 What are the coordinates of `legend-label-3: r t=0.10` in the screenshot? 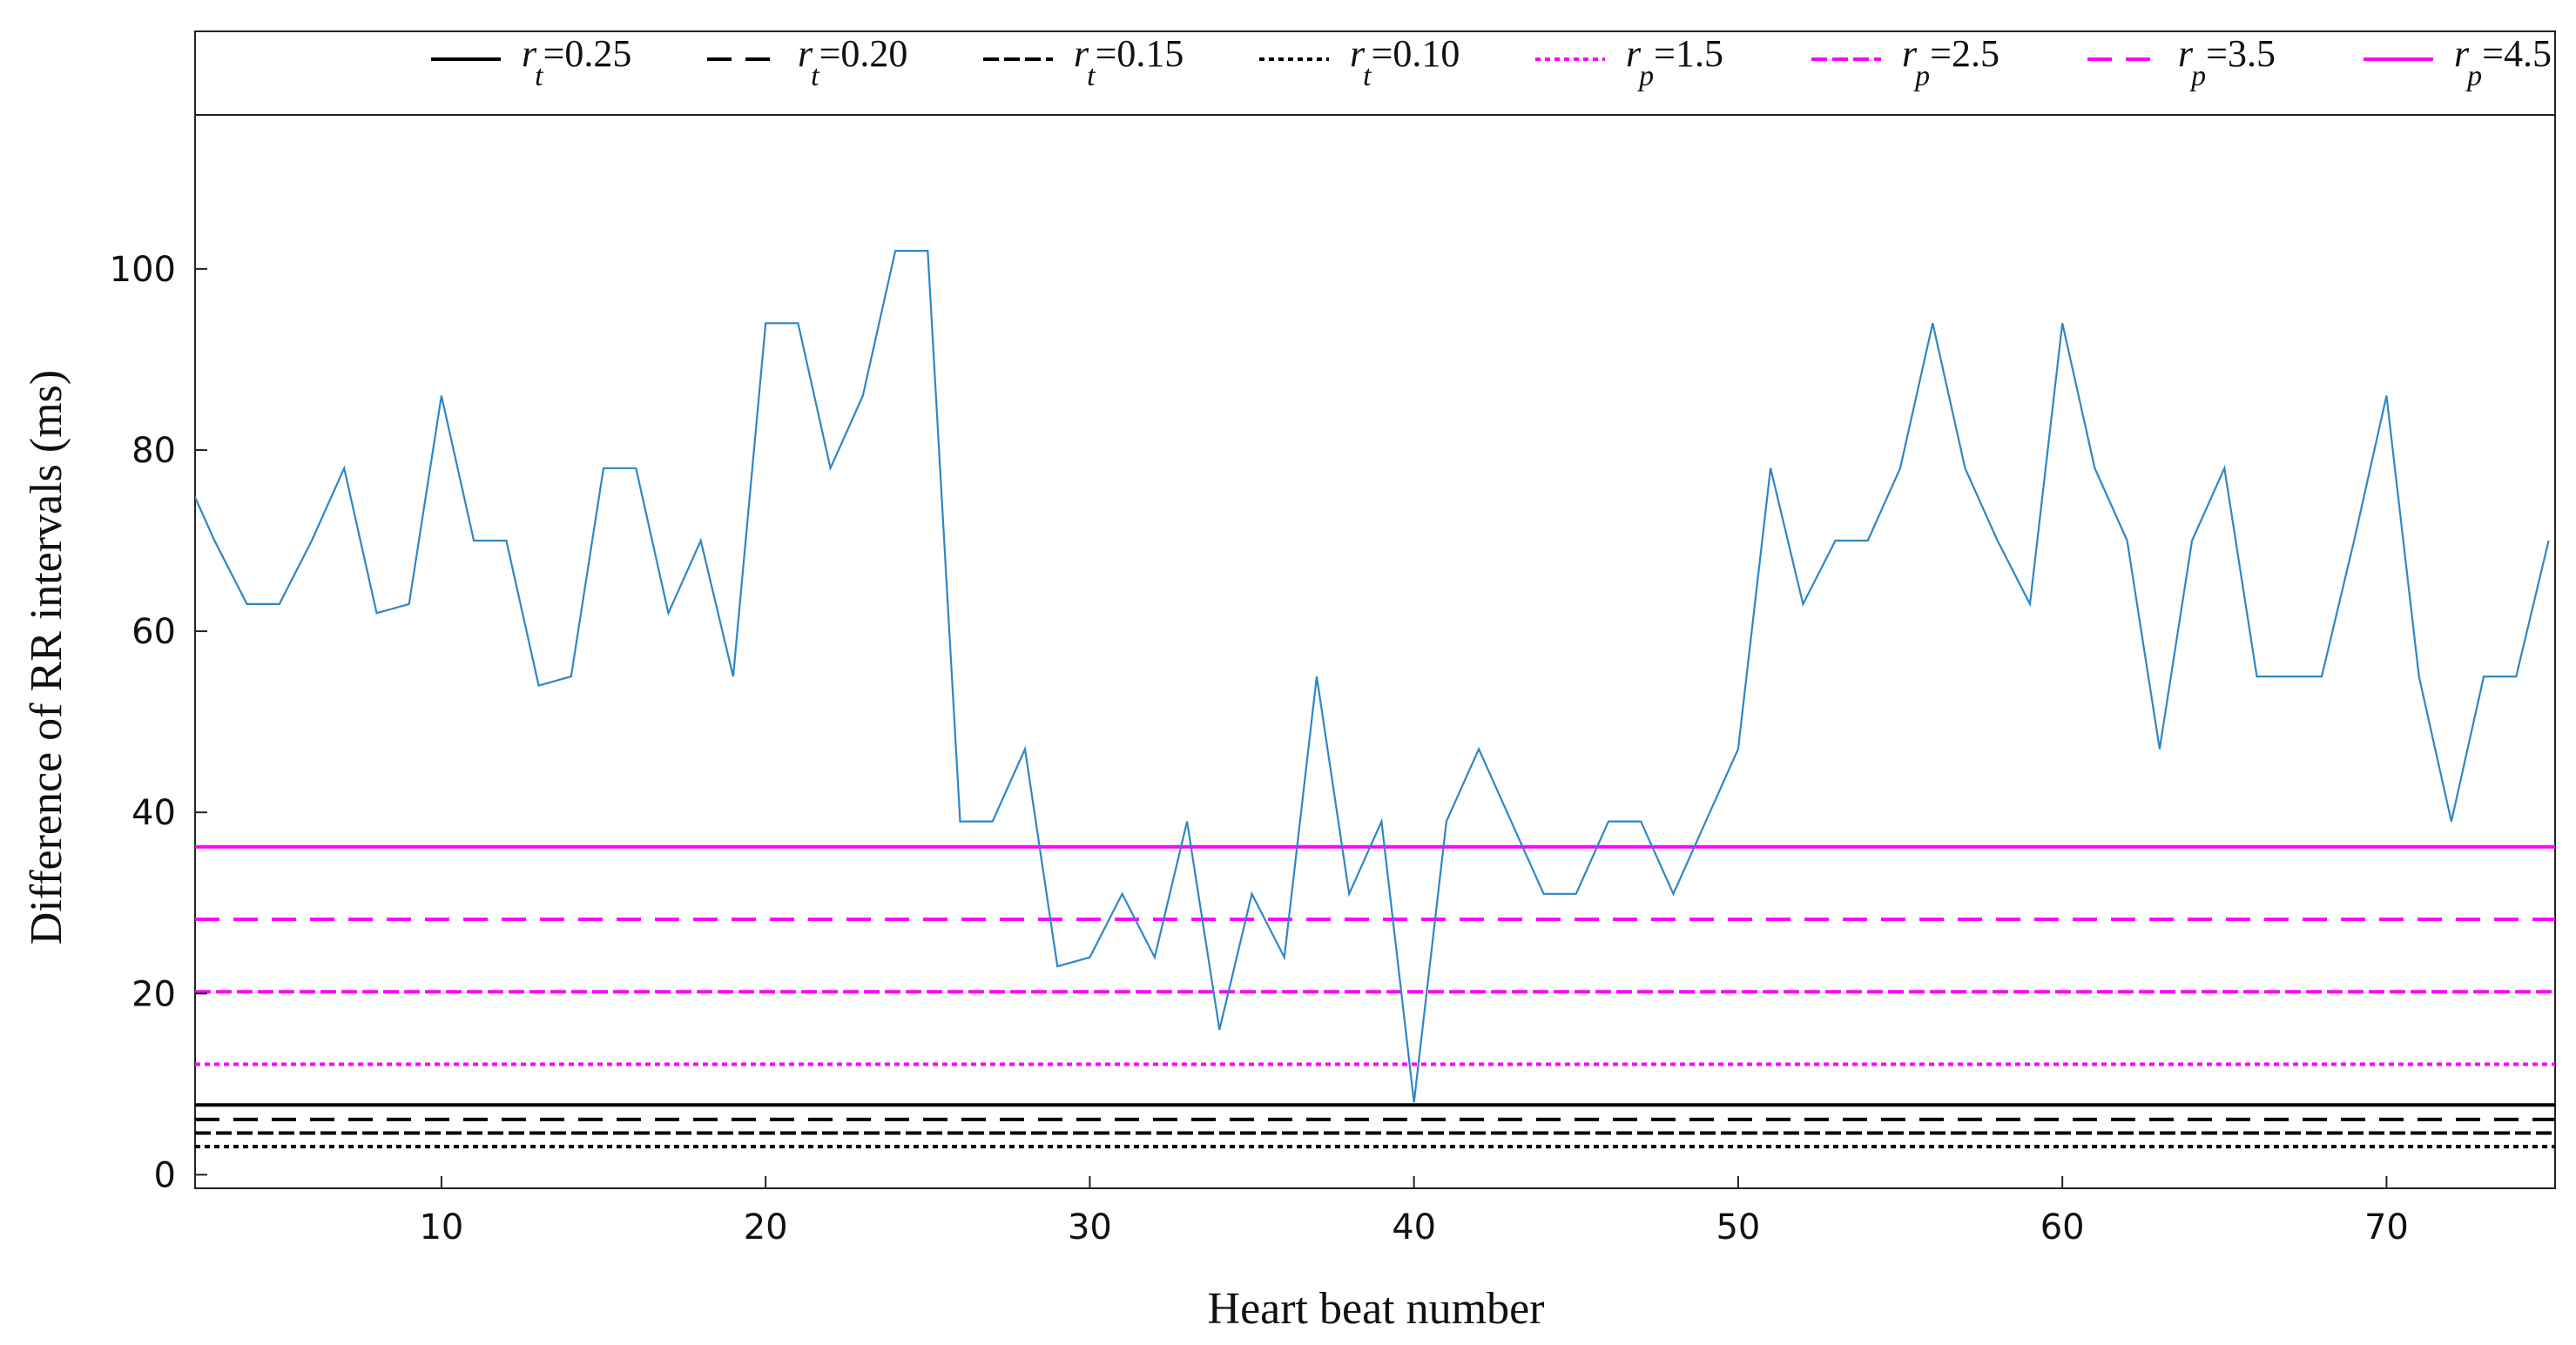 It's located at (1405, 62).